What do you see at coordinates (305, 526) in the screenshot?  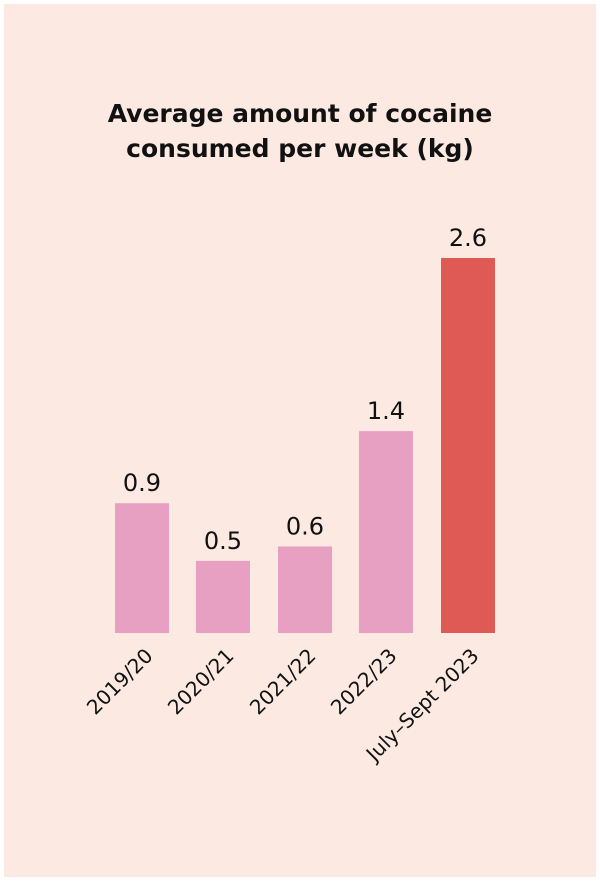 I see `value-label-3: 0.6` at bounding box center [305, 526].